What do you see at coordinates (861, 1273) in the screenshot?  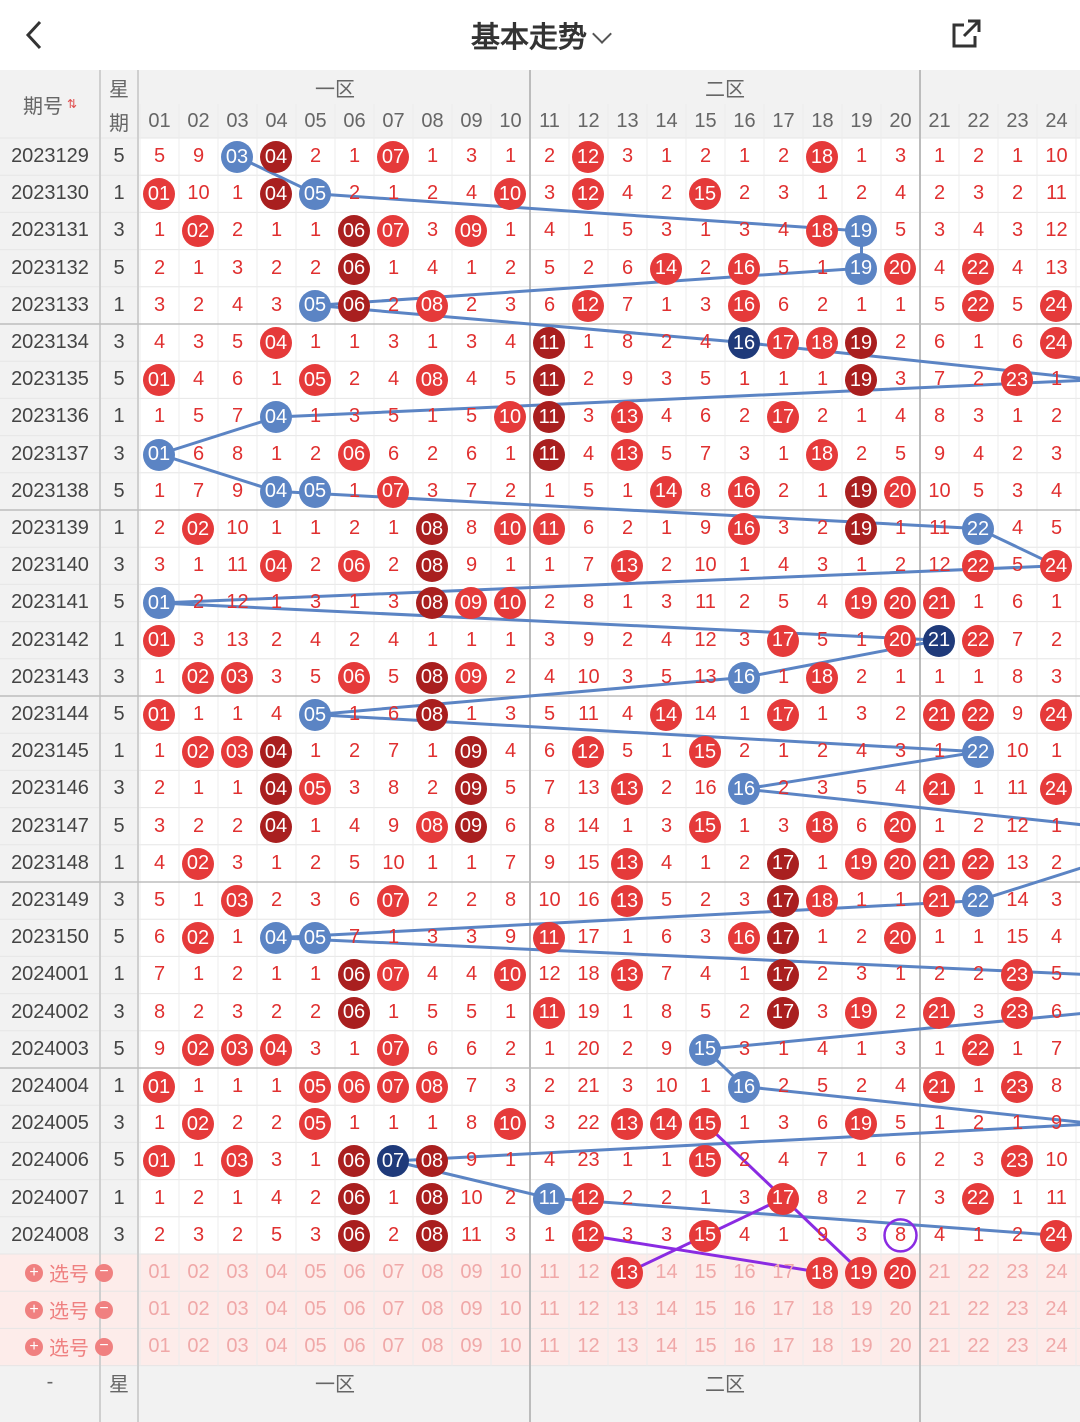 I see `pick-ball: 19` at bounding box center [861, 1273].